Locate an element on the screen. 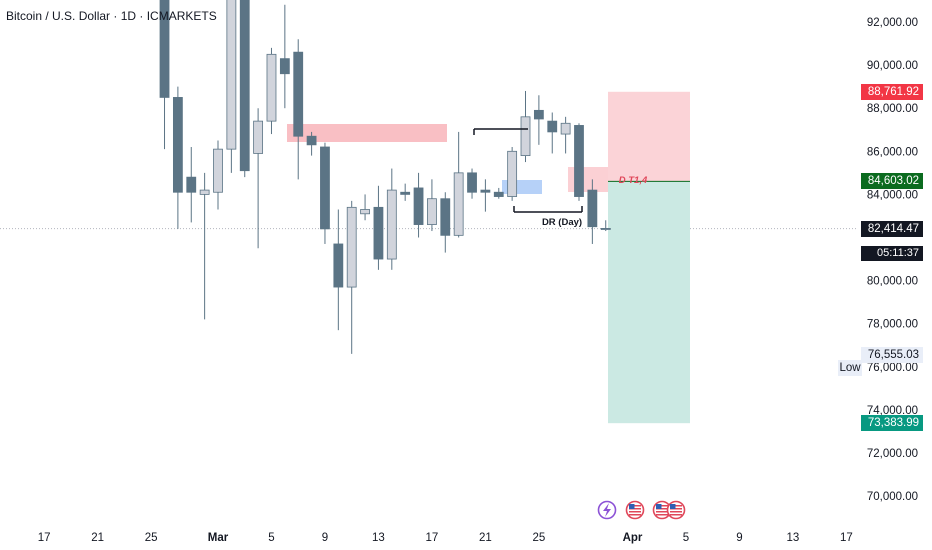 This screenshot has width=932, height=550. entry-price-badge: 84,603.02 is located at coordinates (892, 181).